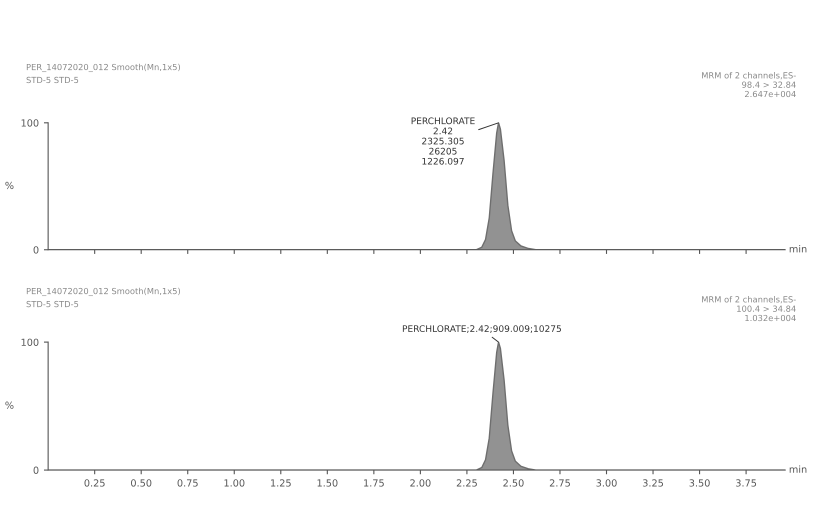 The width and height of the screenshot is (830, 516). I want to click on x-tick-label: 0.50, so click(141, 483).